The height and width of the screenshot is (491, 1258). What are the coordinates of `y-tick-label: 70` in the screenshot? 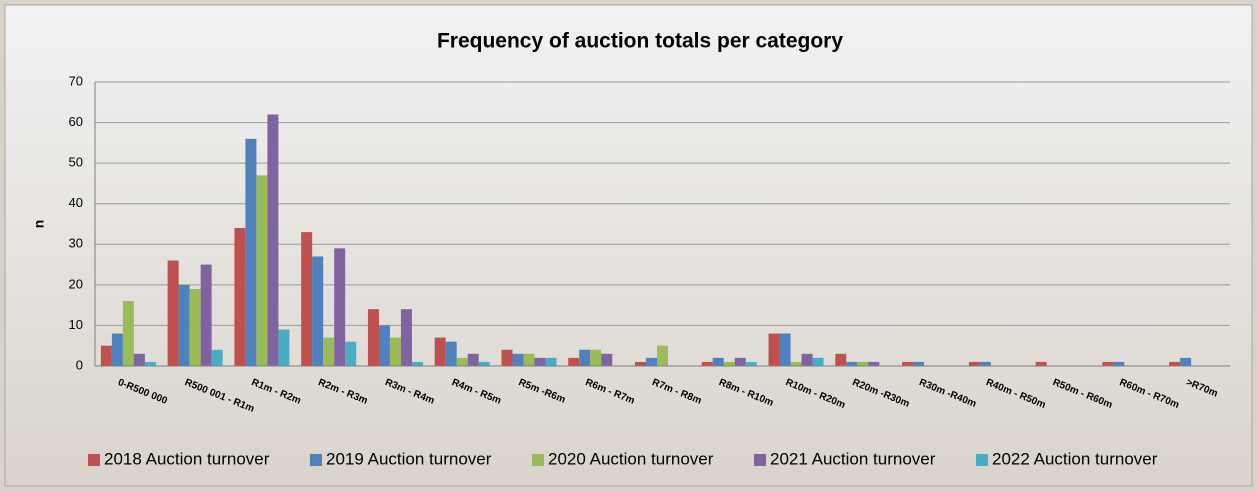 It's located at (76, 80).